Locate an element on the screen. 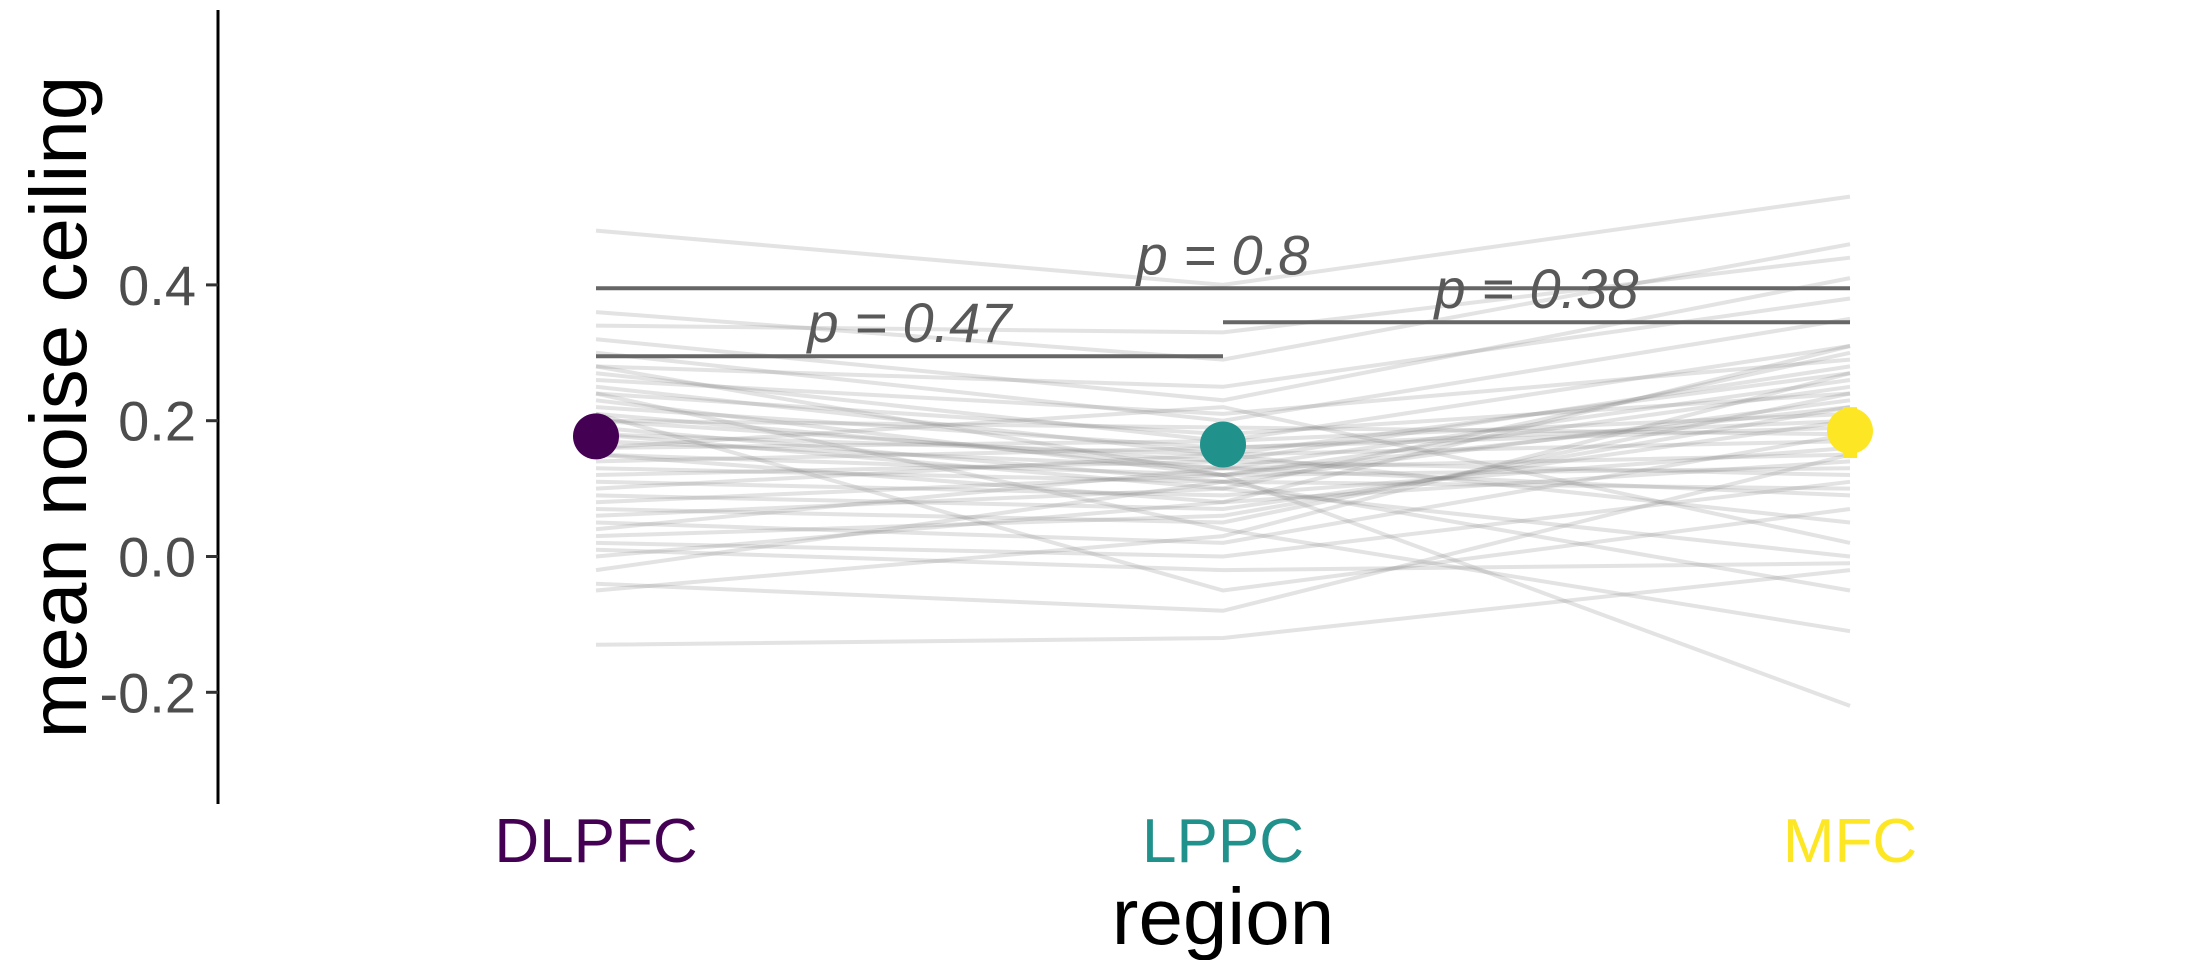 This screenshot has width=2208, height=960. y-tick-label: 0.0 is located at coordinates (157, 557).